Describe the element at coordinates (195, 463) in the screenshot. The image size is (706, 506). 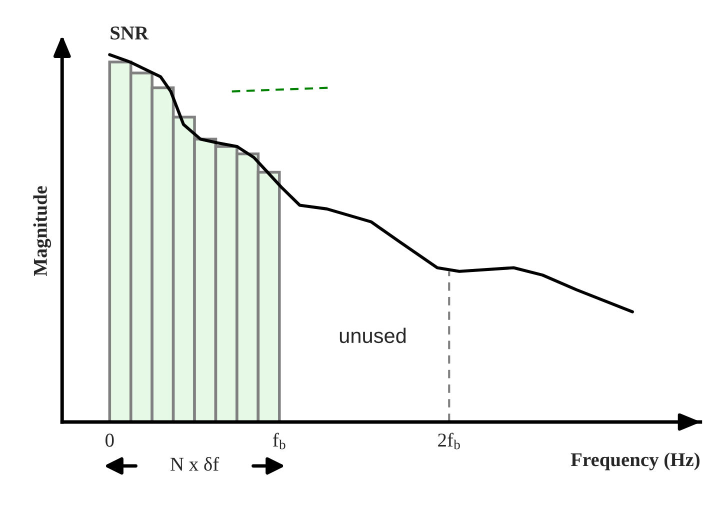
I see `text: N x δf` at that location.